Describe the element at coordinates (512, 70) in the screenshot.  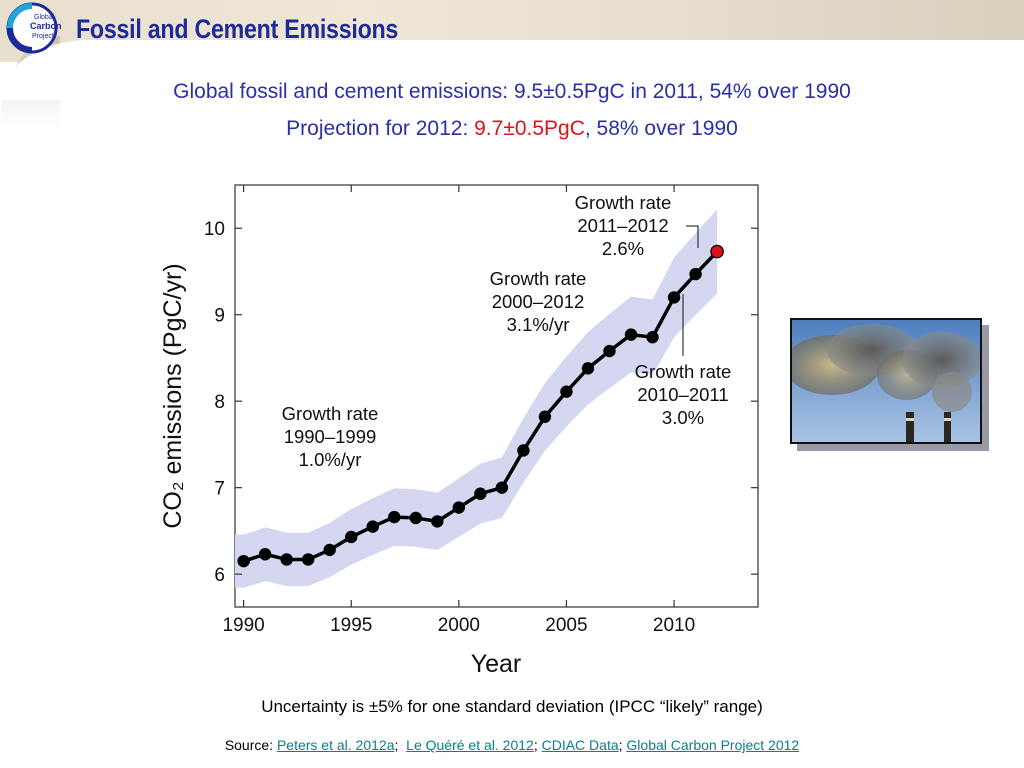
I see `header-swoosh` at that location.